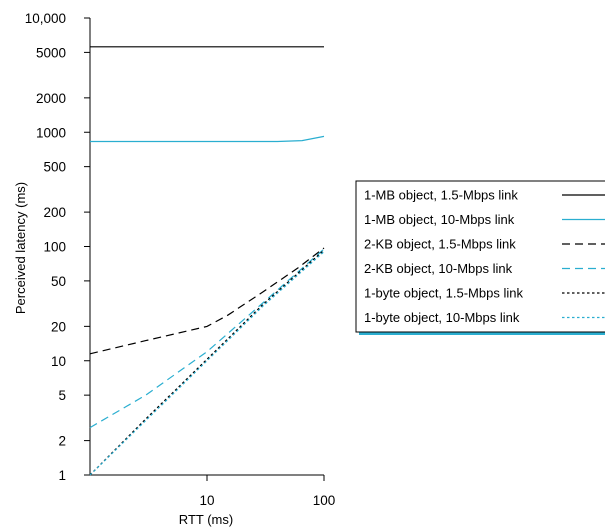 This screenshot has height=527, width=605. I want to click on y-tick-label: 2, so click(62, 441).